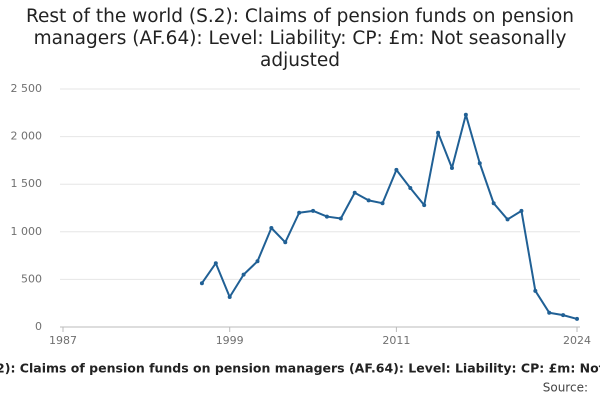 This screenshot has width=600, height=400. Describe the element at coordinates (577, 340) in the screenshot. I see `x-tick-label: 2024` at that location.